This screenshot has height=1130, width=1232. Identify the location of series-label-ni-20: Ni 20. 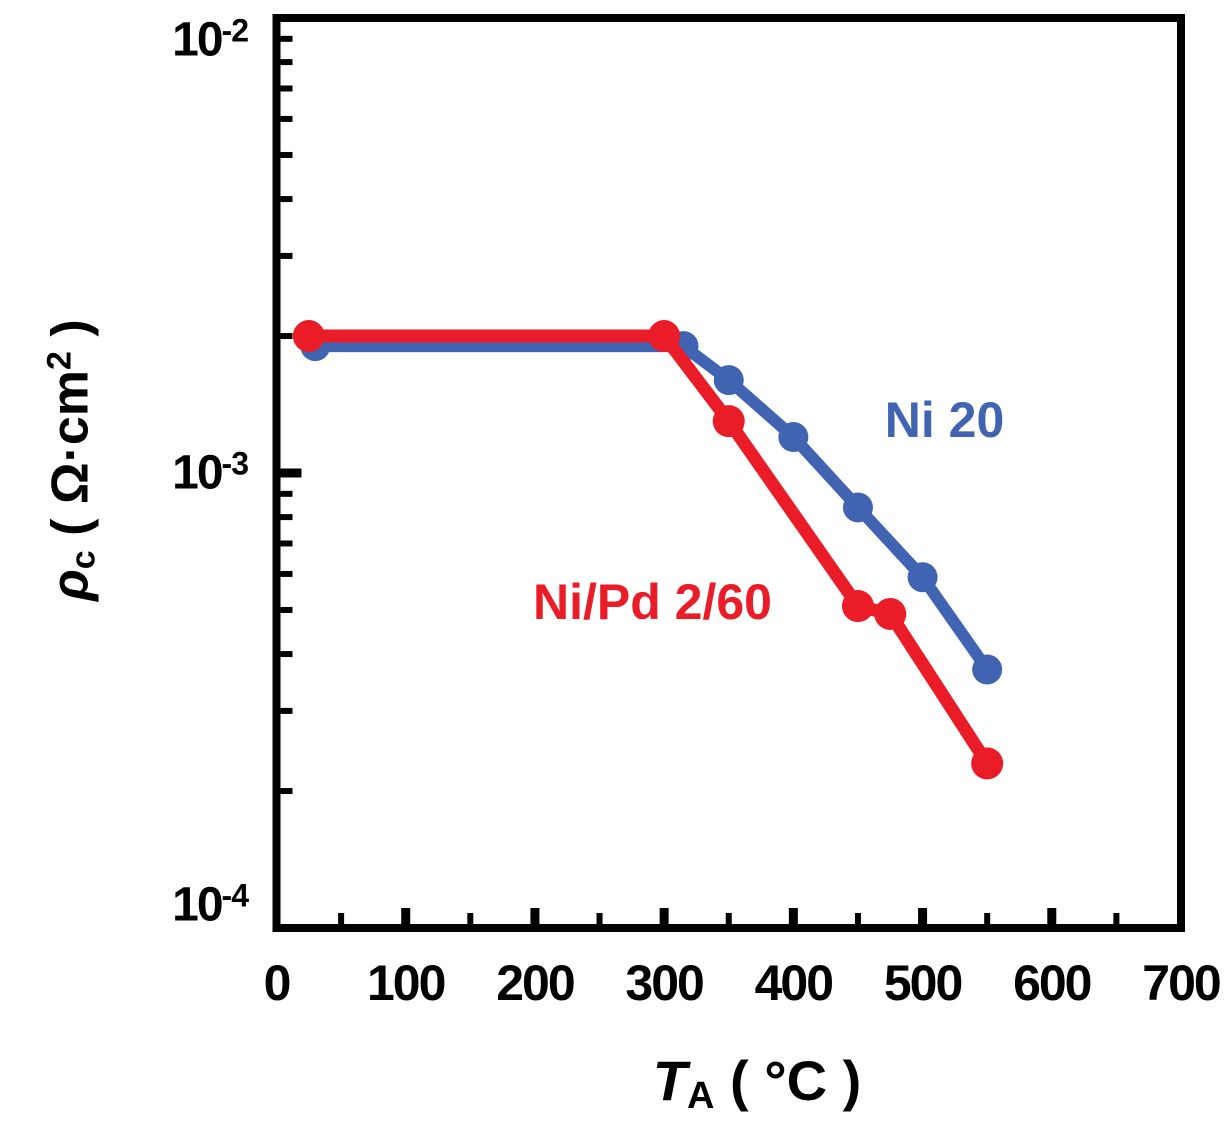
(944, 419).